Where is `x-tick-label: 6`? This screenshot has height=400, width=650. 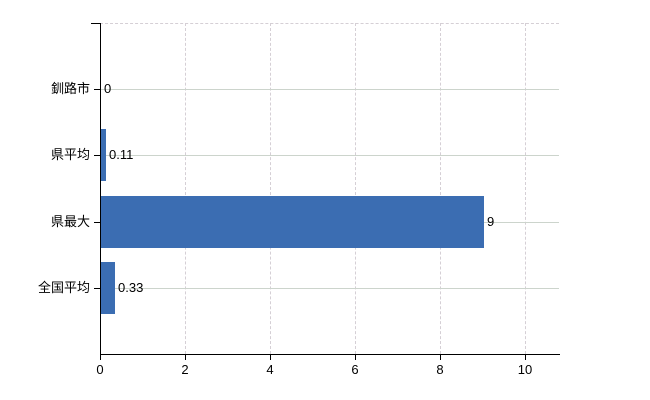
x-tick-label: 6 is located at coordinates (355, 369).